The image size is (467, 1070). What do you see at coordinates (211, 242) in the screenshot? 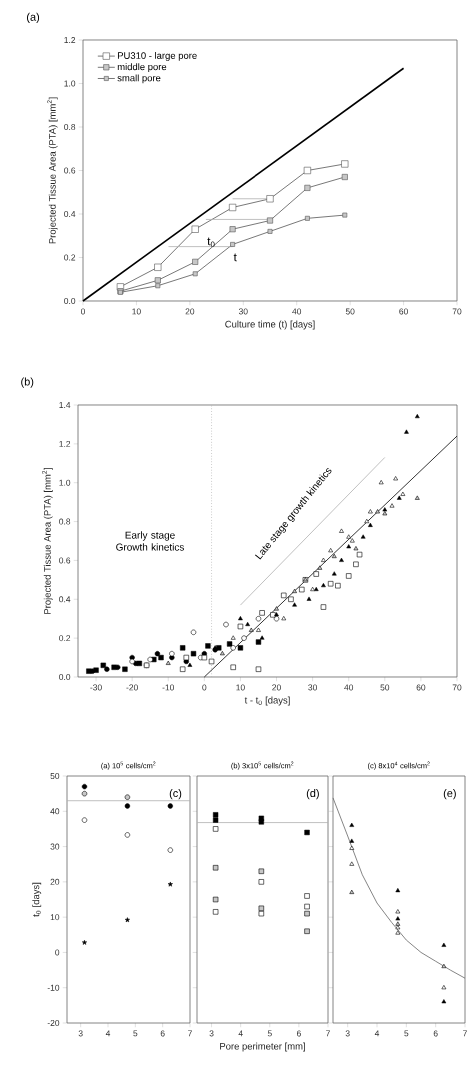
I see `annotation: t$_{0}$` at bounding box center [211, 242].